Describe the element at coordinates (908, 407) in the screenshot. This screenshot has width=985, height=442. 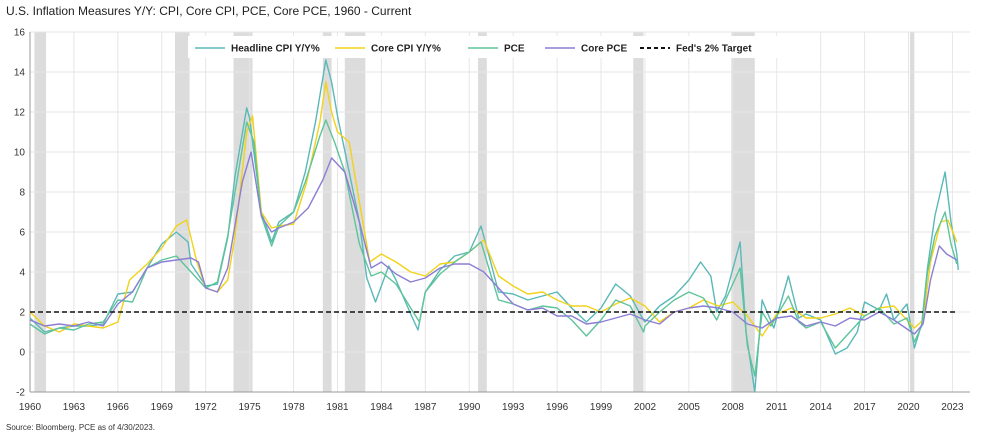
I see `x-tick-label: 2020` at that location.